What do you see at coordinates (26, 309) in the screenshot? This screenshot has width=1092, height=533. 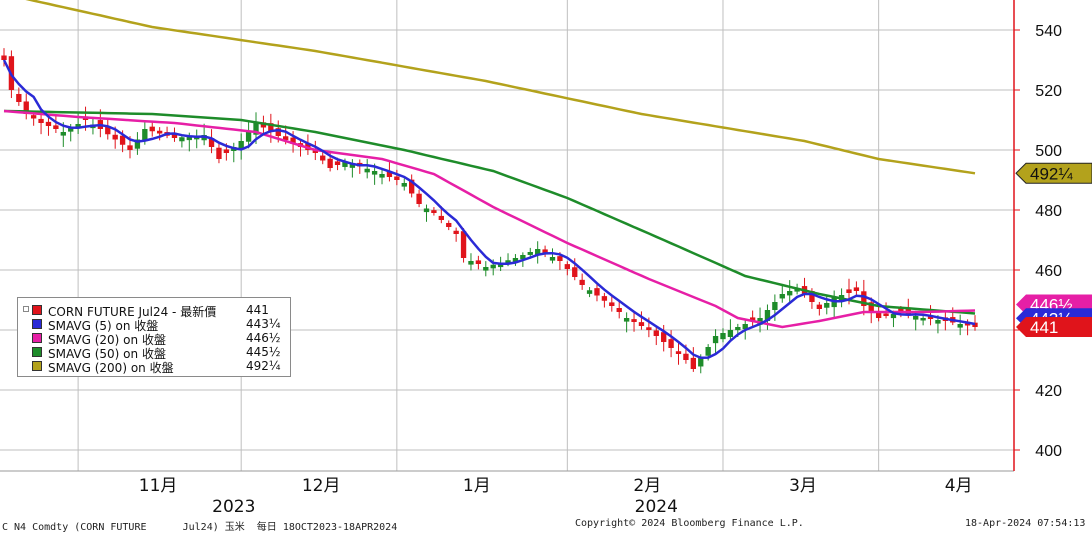 I see `legend-mark-icon` at bounding box center [26, 309].